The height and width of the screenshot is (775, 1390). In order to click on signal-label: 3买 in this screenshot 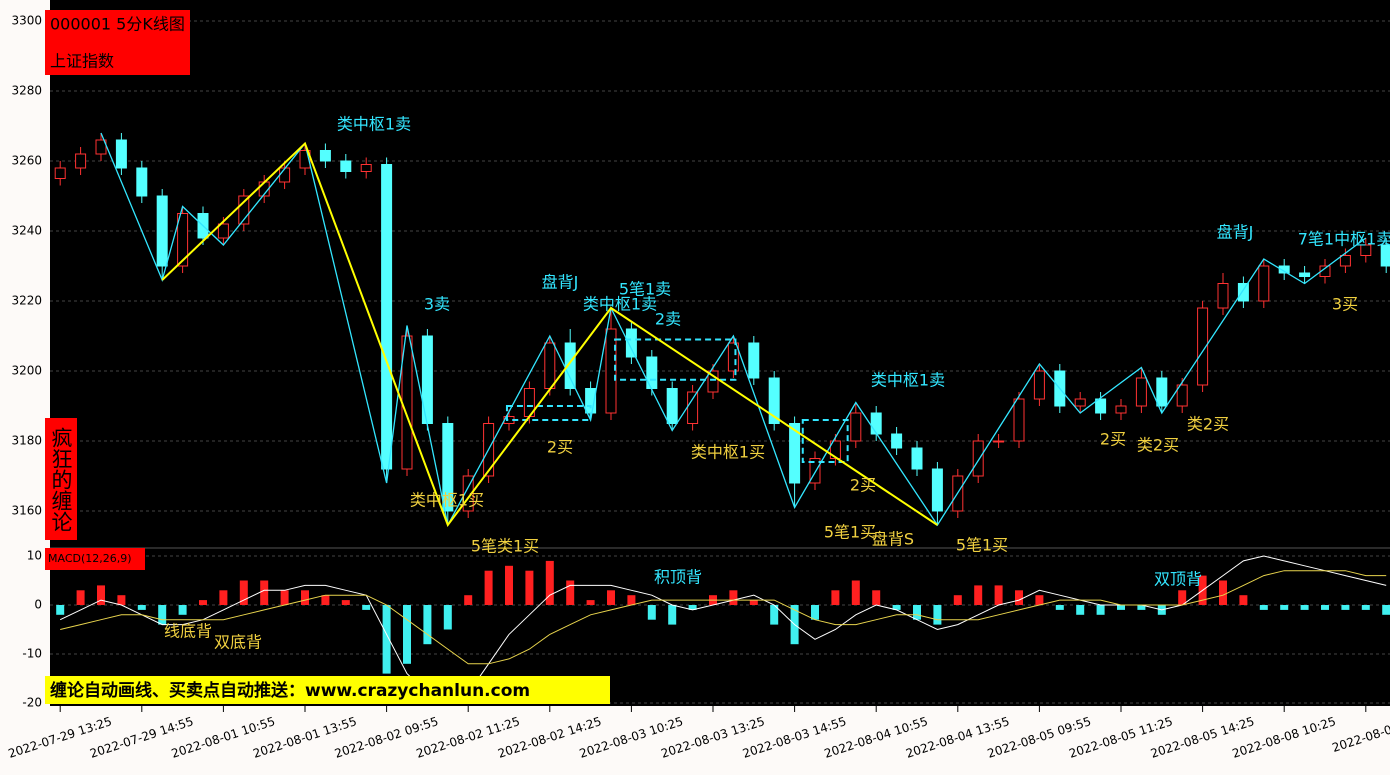, I will do `click(1345, 304)`.